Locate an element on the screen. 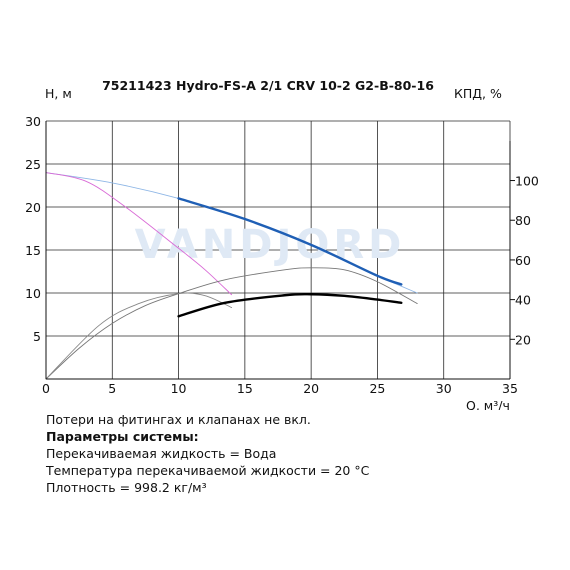 The width and height of the screenshot is (570, 570). x-tick-label: 30 is located at coordinates (444, 388).